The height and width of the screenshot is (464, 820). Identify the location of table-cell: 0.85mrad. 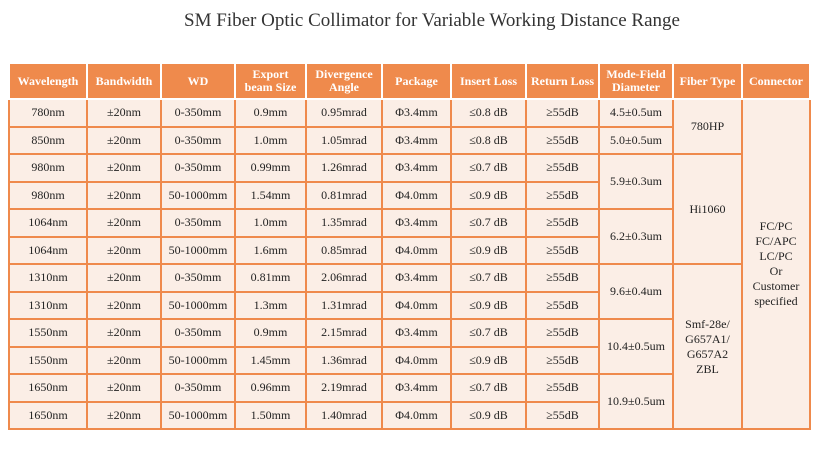
(344, 250).